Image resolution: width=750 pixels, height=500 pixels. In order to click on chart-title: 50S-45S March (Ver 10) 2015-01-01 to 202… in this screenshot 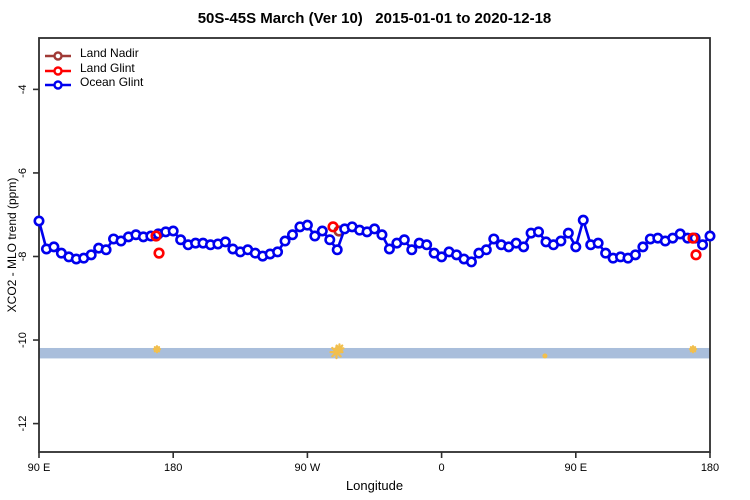, I will do `click(374, 18)`.